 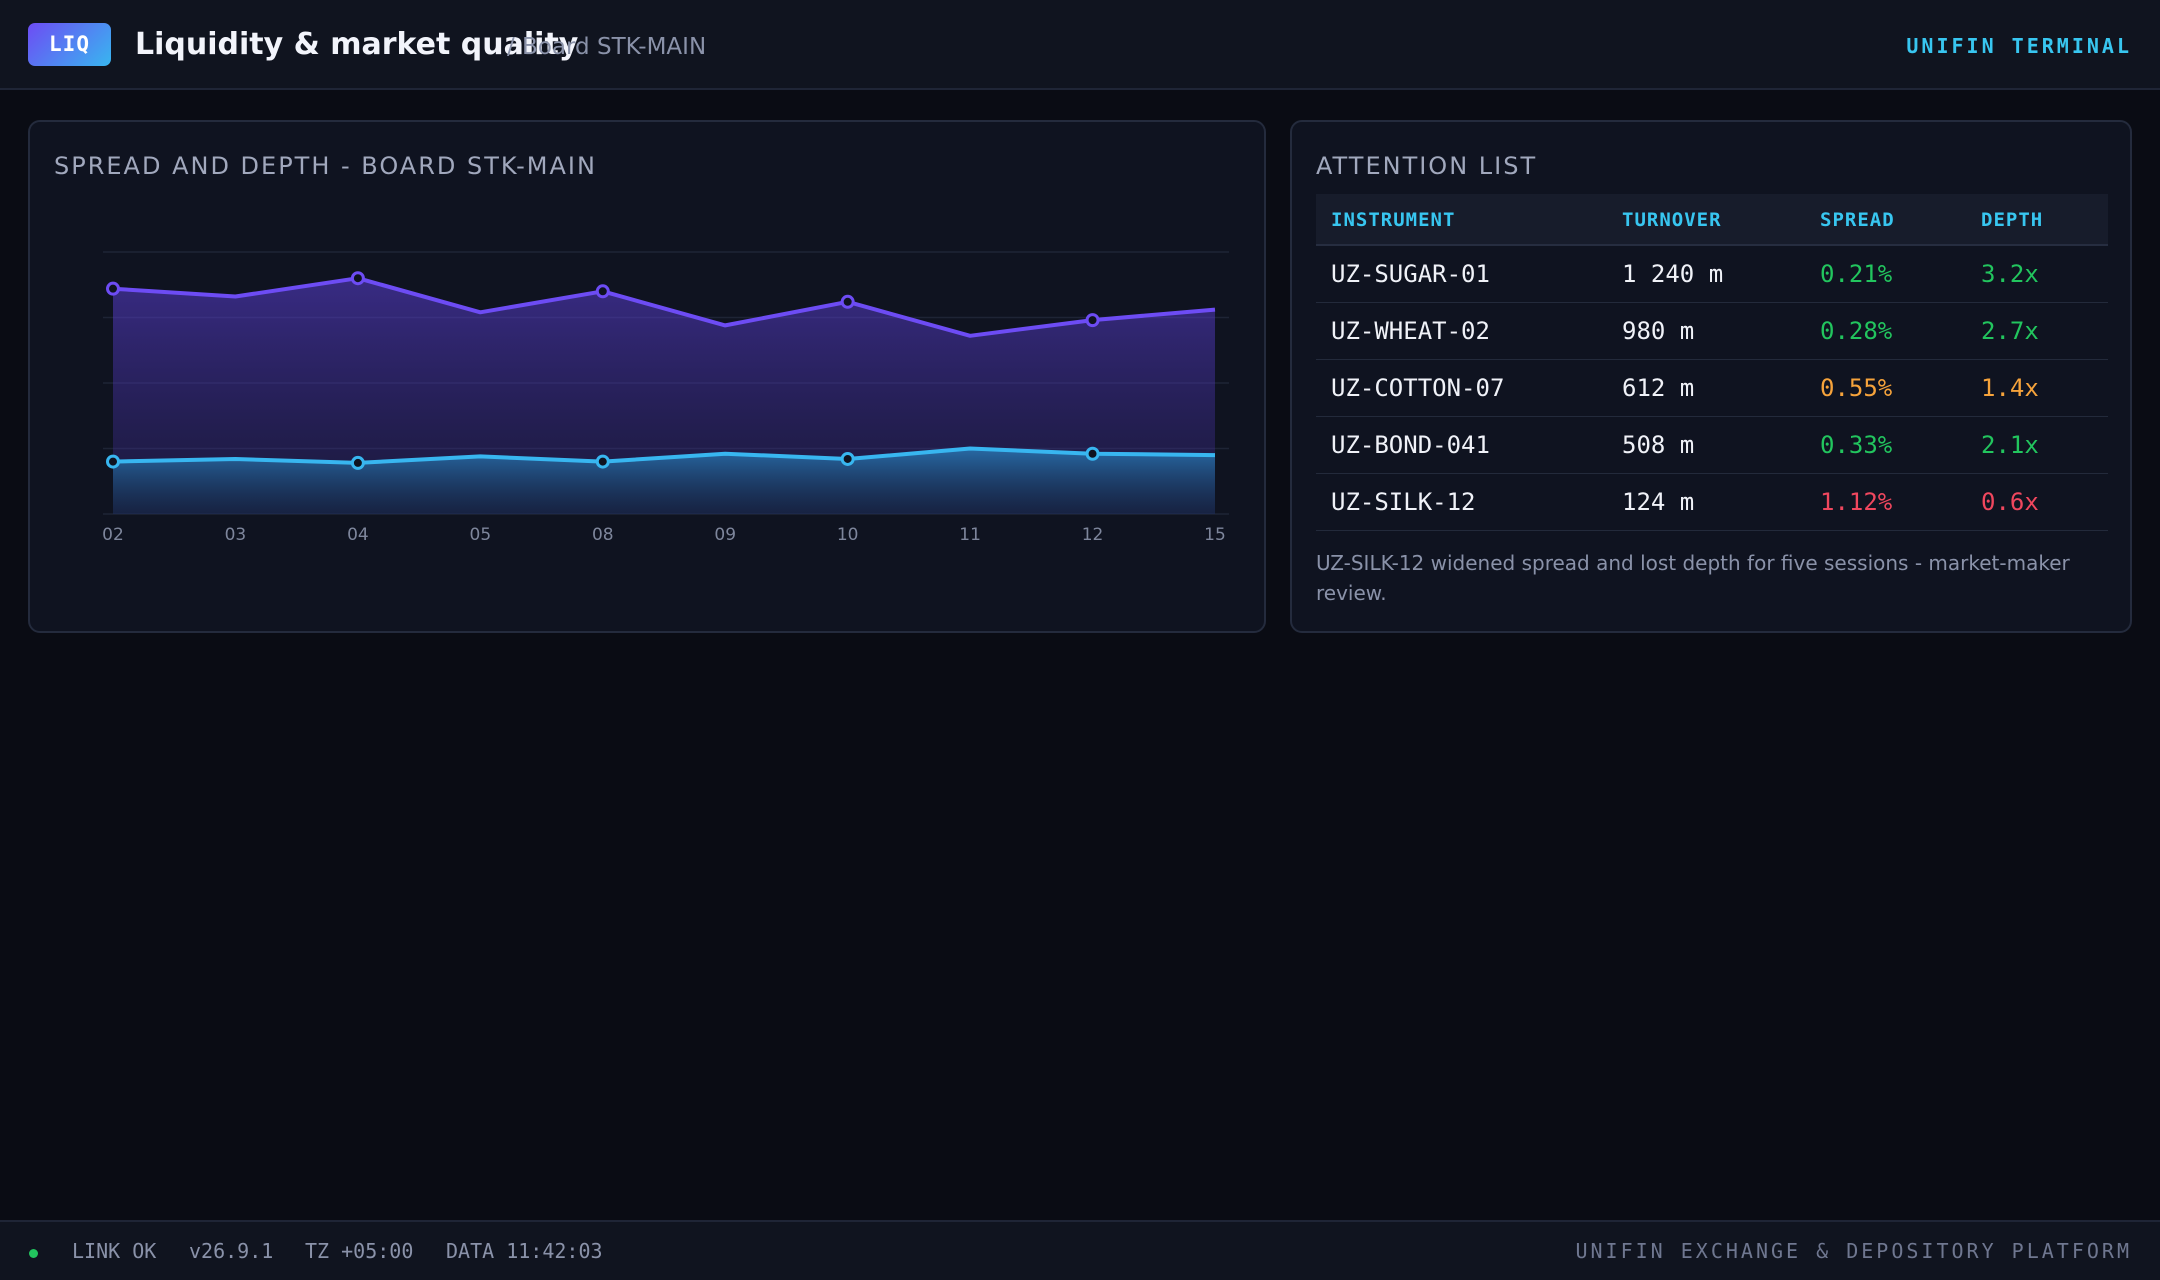 I want to click on cell-turnover: 612 m, so click(x=1658, y=388).